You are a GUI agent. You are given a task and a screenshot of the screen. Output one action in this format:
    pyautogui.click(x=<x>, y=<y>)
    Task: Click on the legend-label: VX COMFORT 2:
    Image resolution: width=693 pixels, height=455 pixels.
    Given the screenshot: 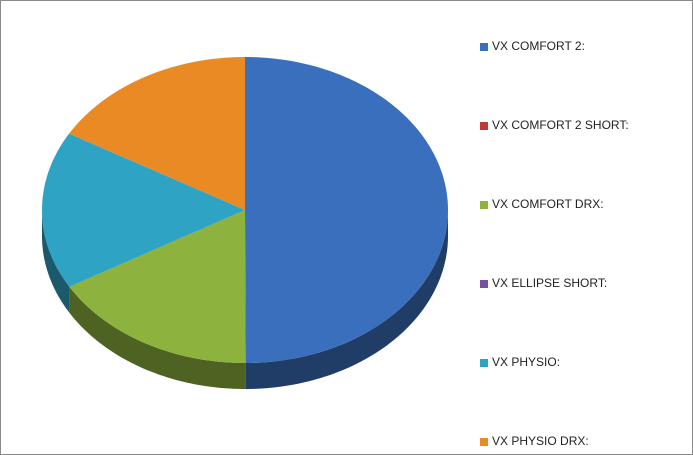 What is the action you would take?
    pyautogui.click(x=538, y=46)
    